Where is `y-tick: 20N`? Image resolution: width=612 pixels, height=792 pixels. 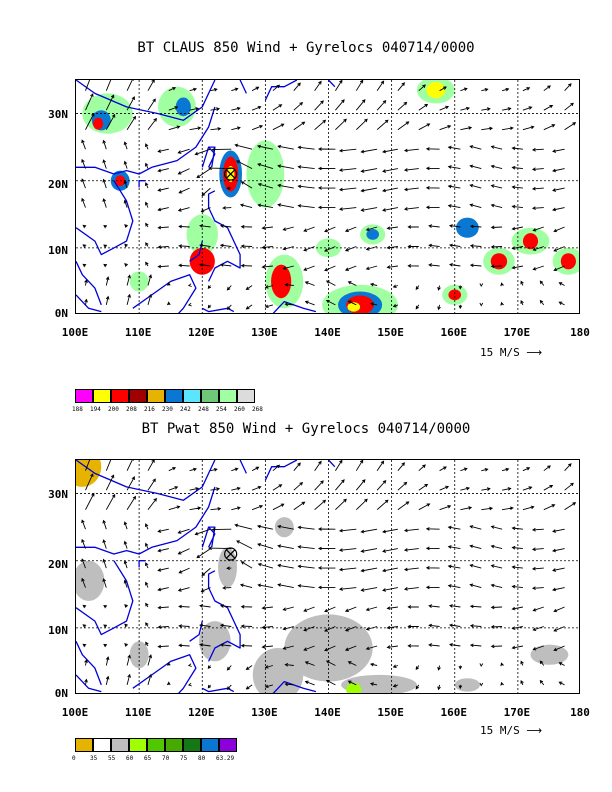
y-tick: 20N is located at coordinates (58, 564).